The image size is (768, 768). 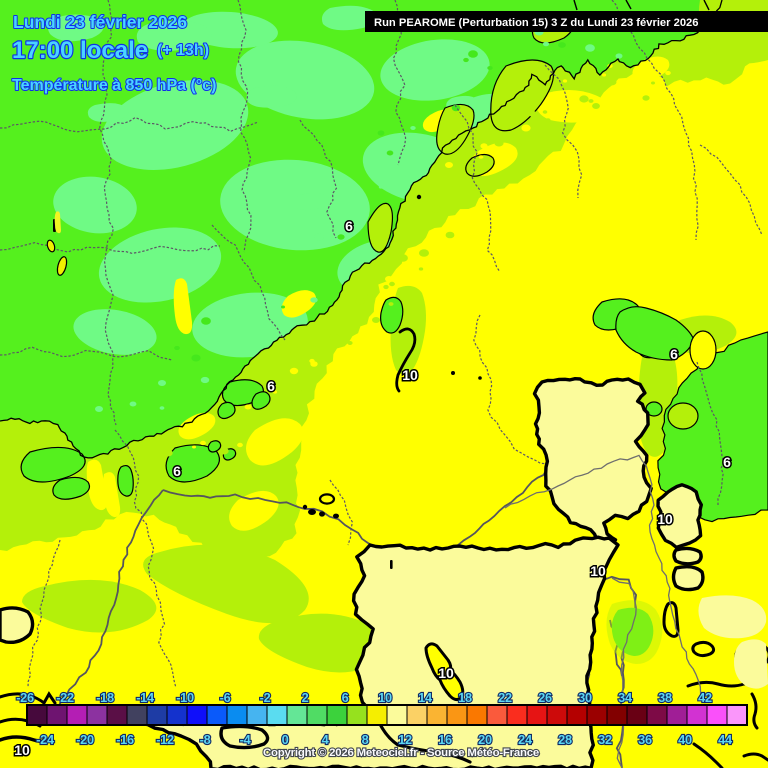 I want to click on svg-text: 32, so click(x=605, y=739).